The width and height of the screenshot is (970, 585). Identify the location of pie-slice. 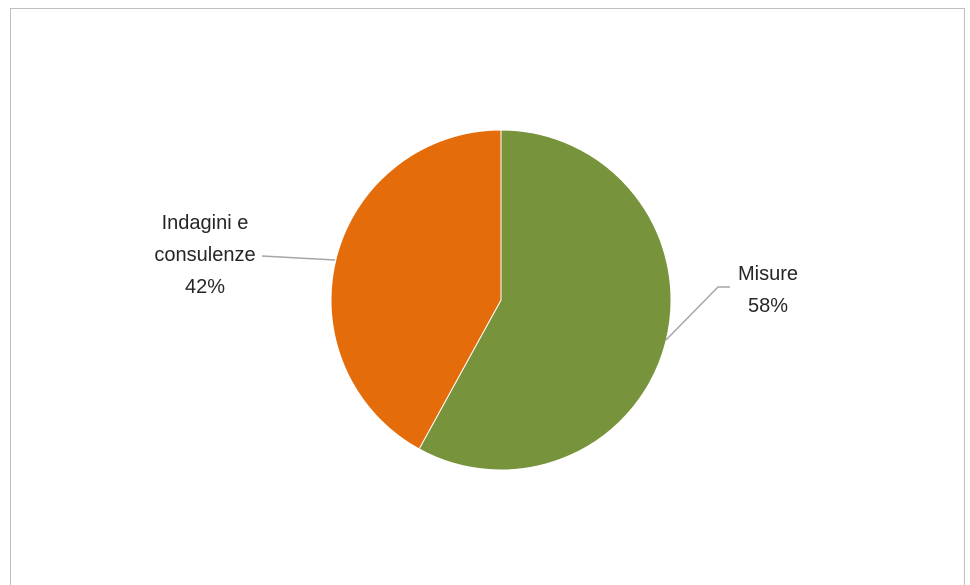
(416, 289).